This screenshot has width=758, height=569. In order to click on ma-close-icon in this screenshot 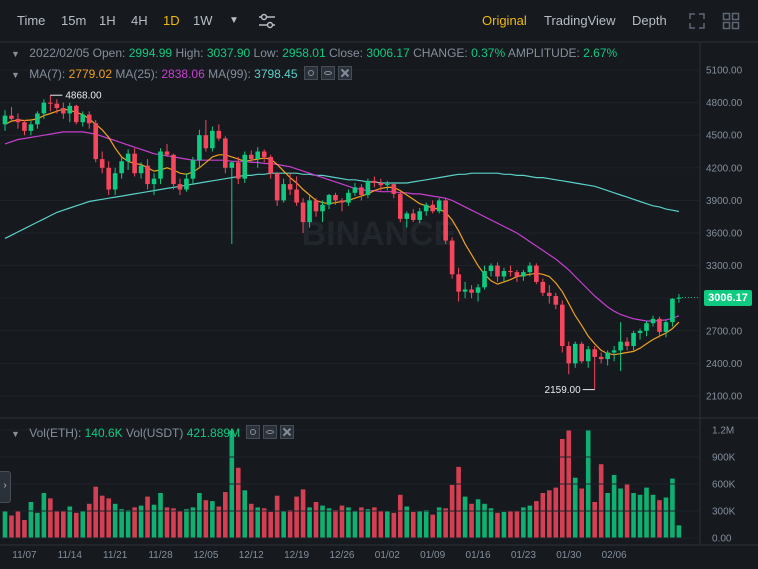, I will do `click(344, 73)`.